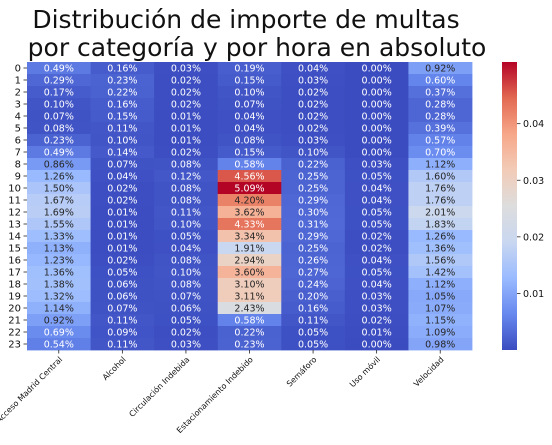 Image resolution: width=552 pixels, height=445 pixels. Describe the element at coordinates (249, 284) in the screenshot. I see `cell-value-label: 3.10%` at that location.